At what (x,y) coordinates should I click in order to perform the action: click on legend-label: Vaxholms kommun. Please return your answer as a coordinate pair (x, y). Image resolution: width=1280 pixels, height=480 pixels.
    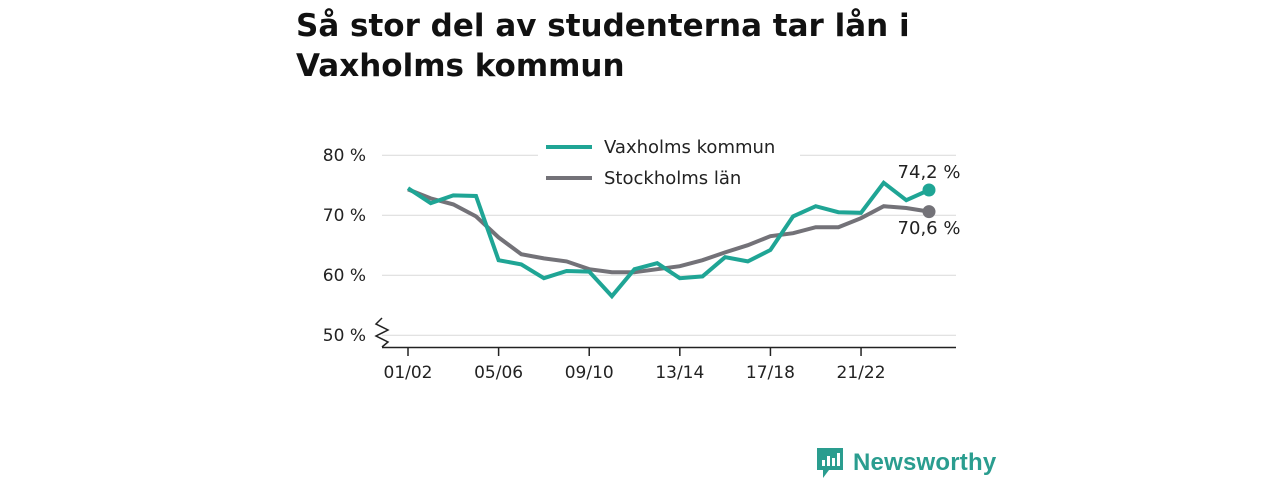
    Looking at the image, I should click on (689, 147).